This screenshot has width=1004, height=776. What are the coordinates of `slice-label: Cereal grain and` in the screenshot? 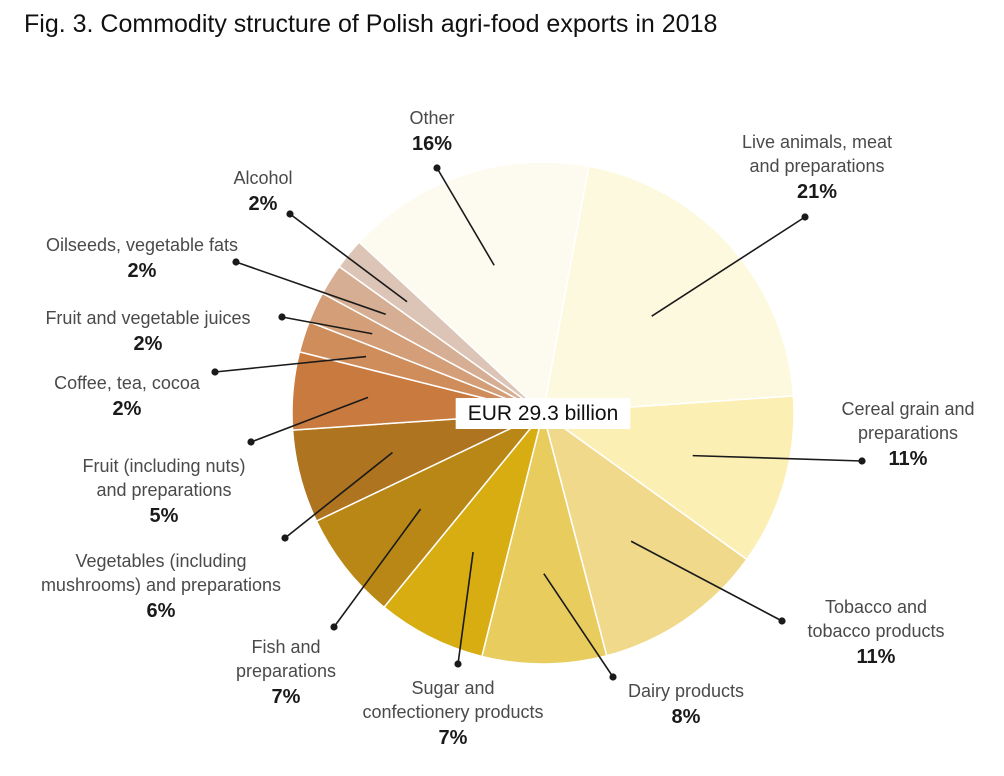 It's located at (907, 409).